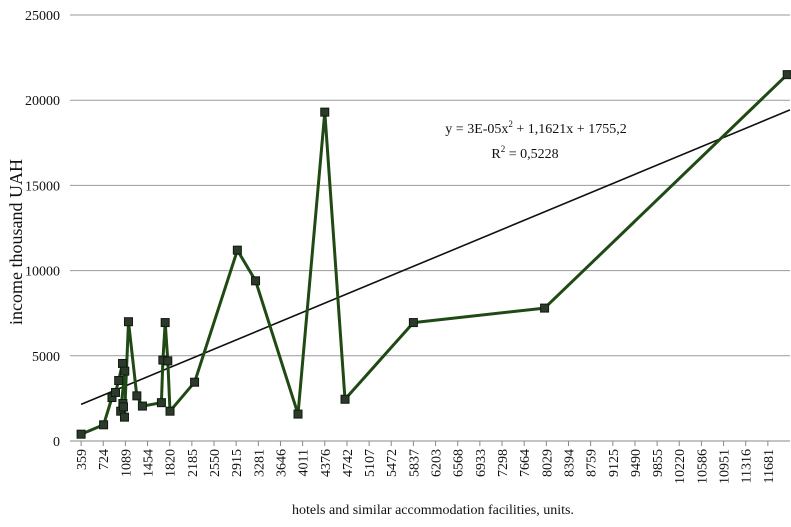 The height and width of the screenshot is (527, 791). Describe the element at coordinates (636, 463) in the screenshot. I see `x-tick-label: 9490` at that location.